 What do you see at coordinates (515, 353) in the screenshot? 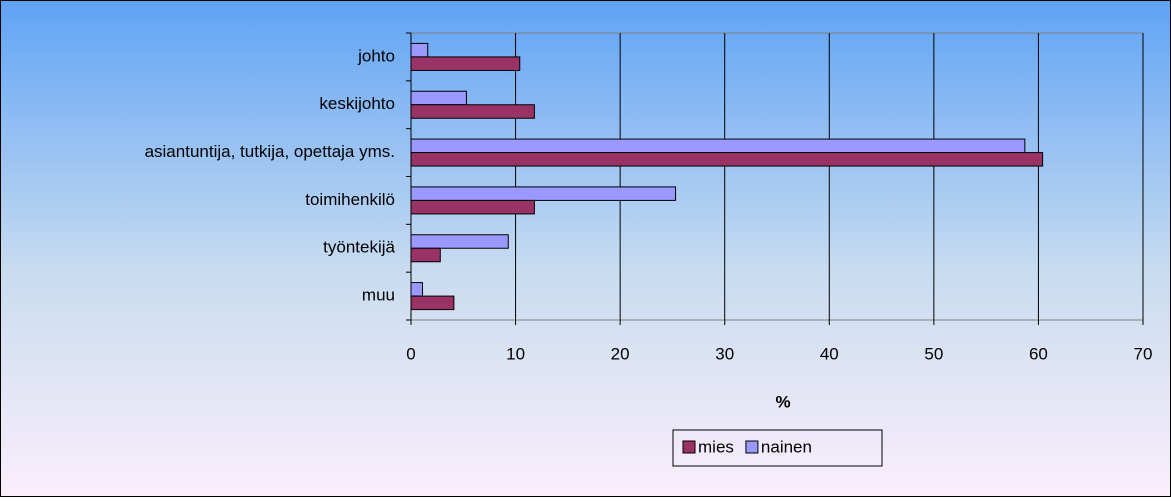
I see `x-tick-label: 10` at bounding box center [515, 353].